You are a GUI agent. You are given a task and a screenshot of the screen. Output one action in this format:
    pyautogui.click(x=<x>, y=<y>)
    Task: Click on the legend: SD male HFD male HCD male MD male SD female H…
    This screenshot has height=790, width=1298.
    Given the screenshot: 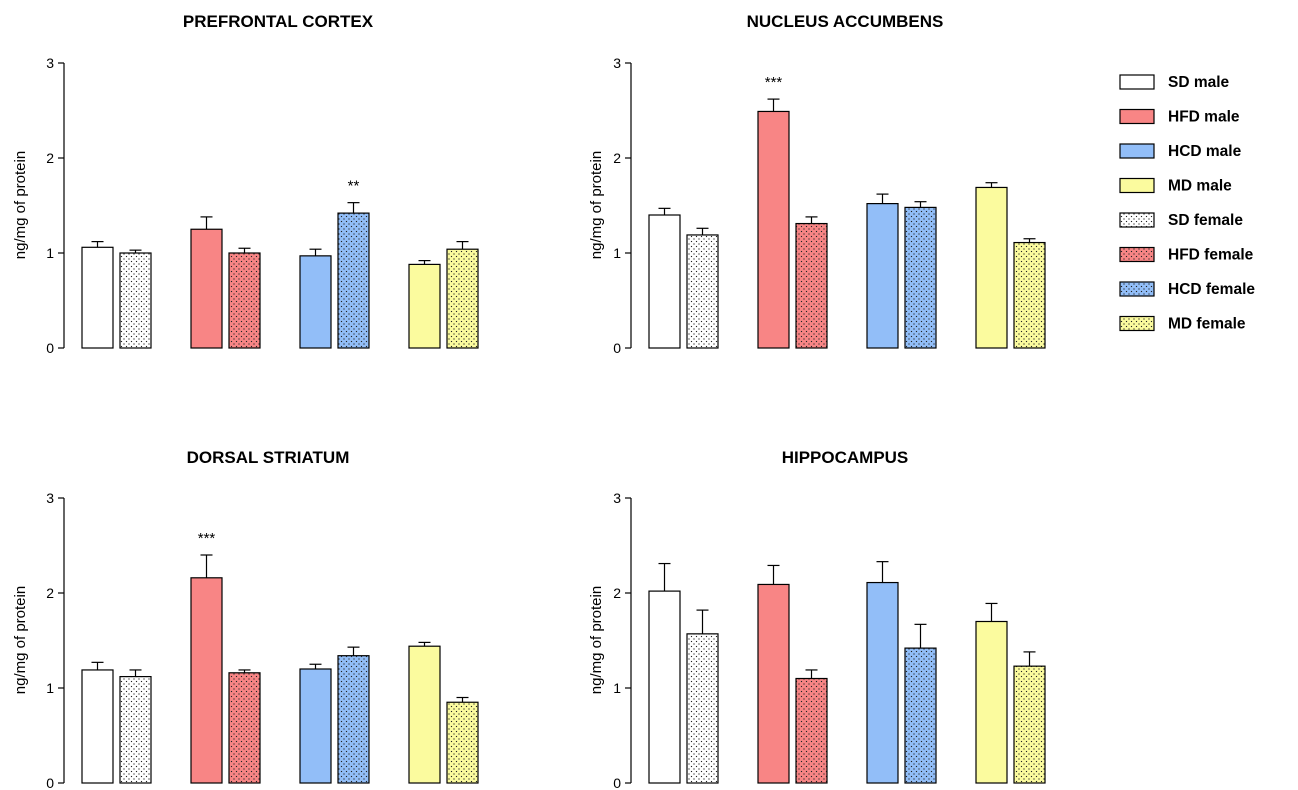 What is the action you would take?
    pyautogui.click(x=1187, y=203)
    